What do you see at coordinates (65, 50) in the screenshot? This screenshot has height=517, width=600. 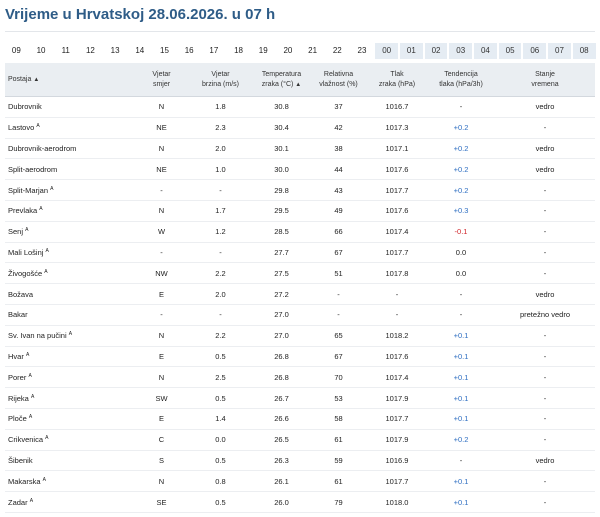 I see `hour-tab: 11` at bounding box center [65, 50].